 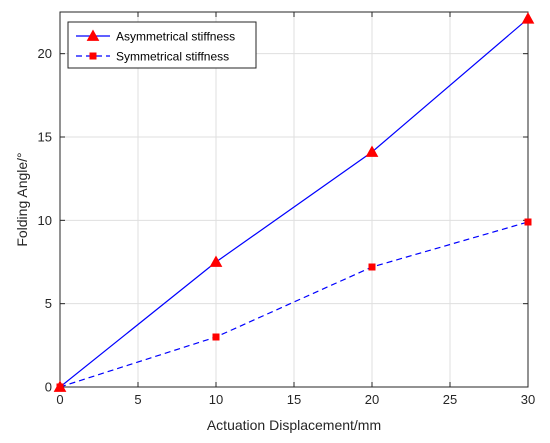 I want to click on legend-entry-1: Asymmetrical stiffness, so click(x=155, y=36).